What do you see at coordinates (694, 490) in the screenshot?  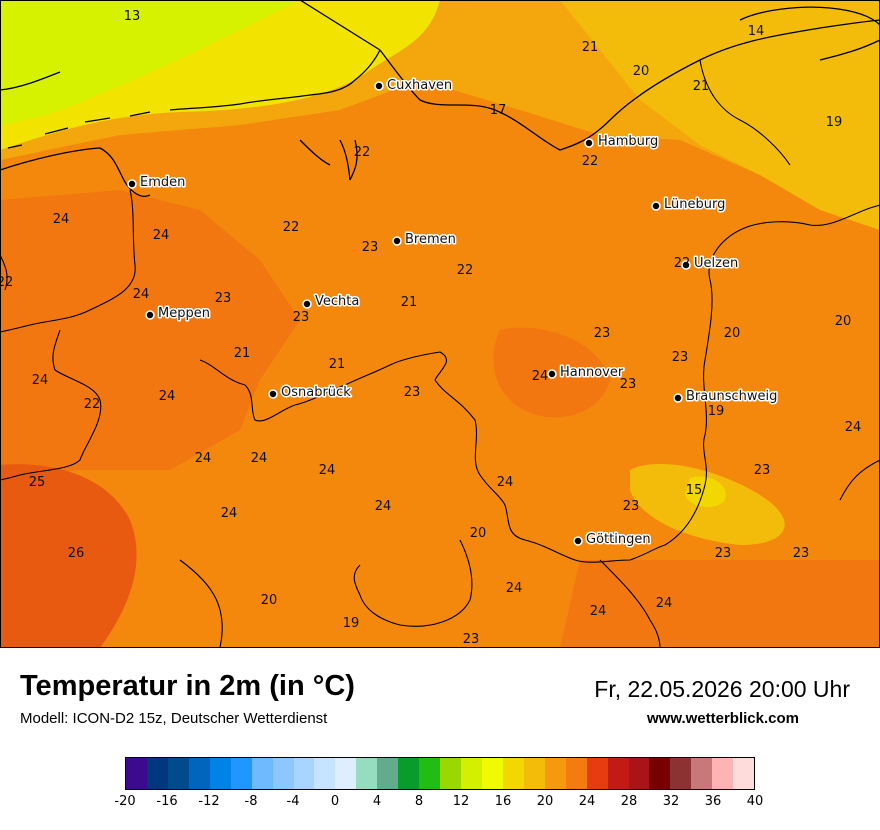 I see `temp-value: 15` at bounding box center [694, 490].